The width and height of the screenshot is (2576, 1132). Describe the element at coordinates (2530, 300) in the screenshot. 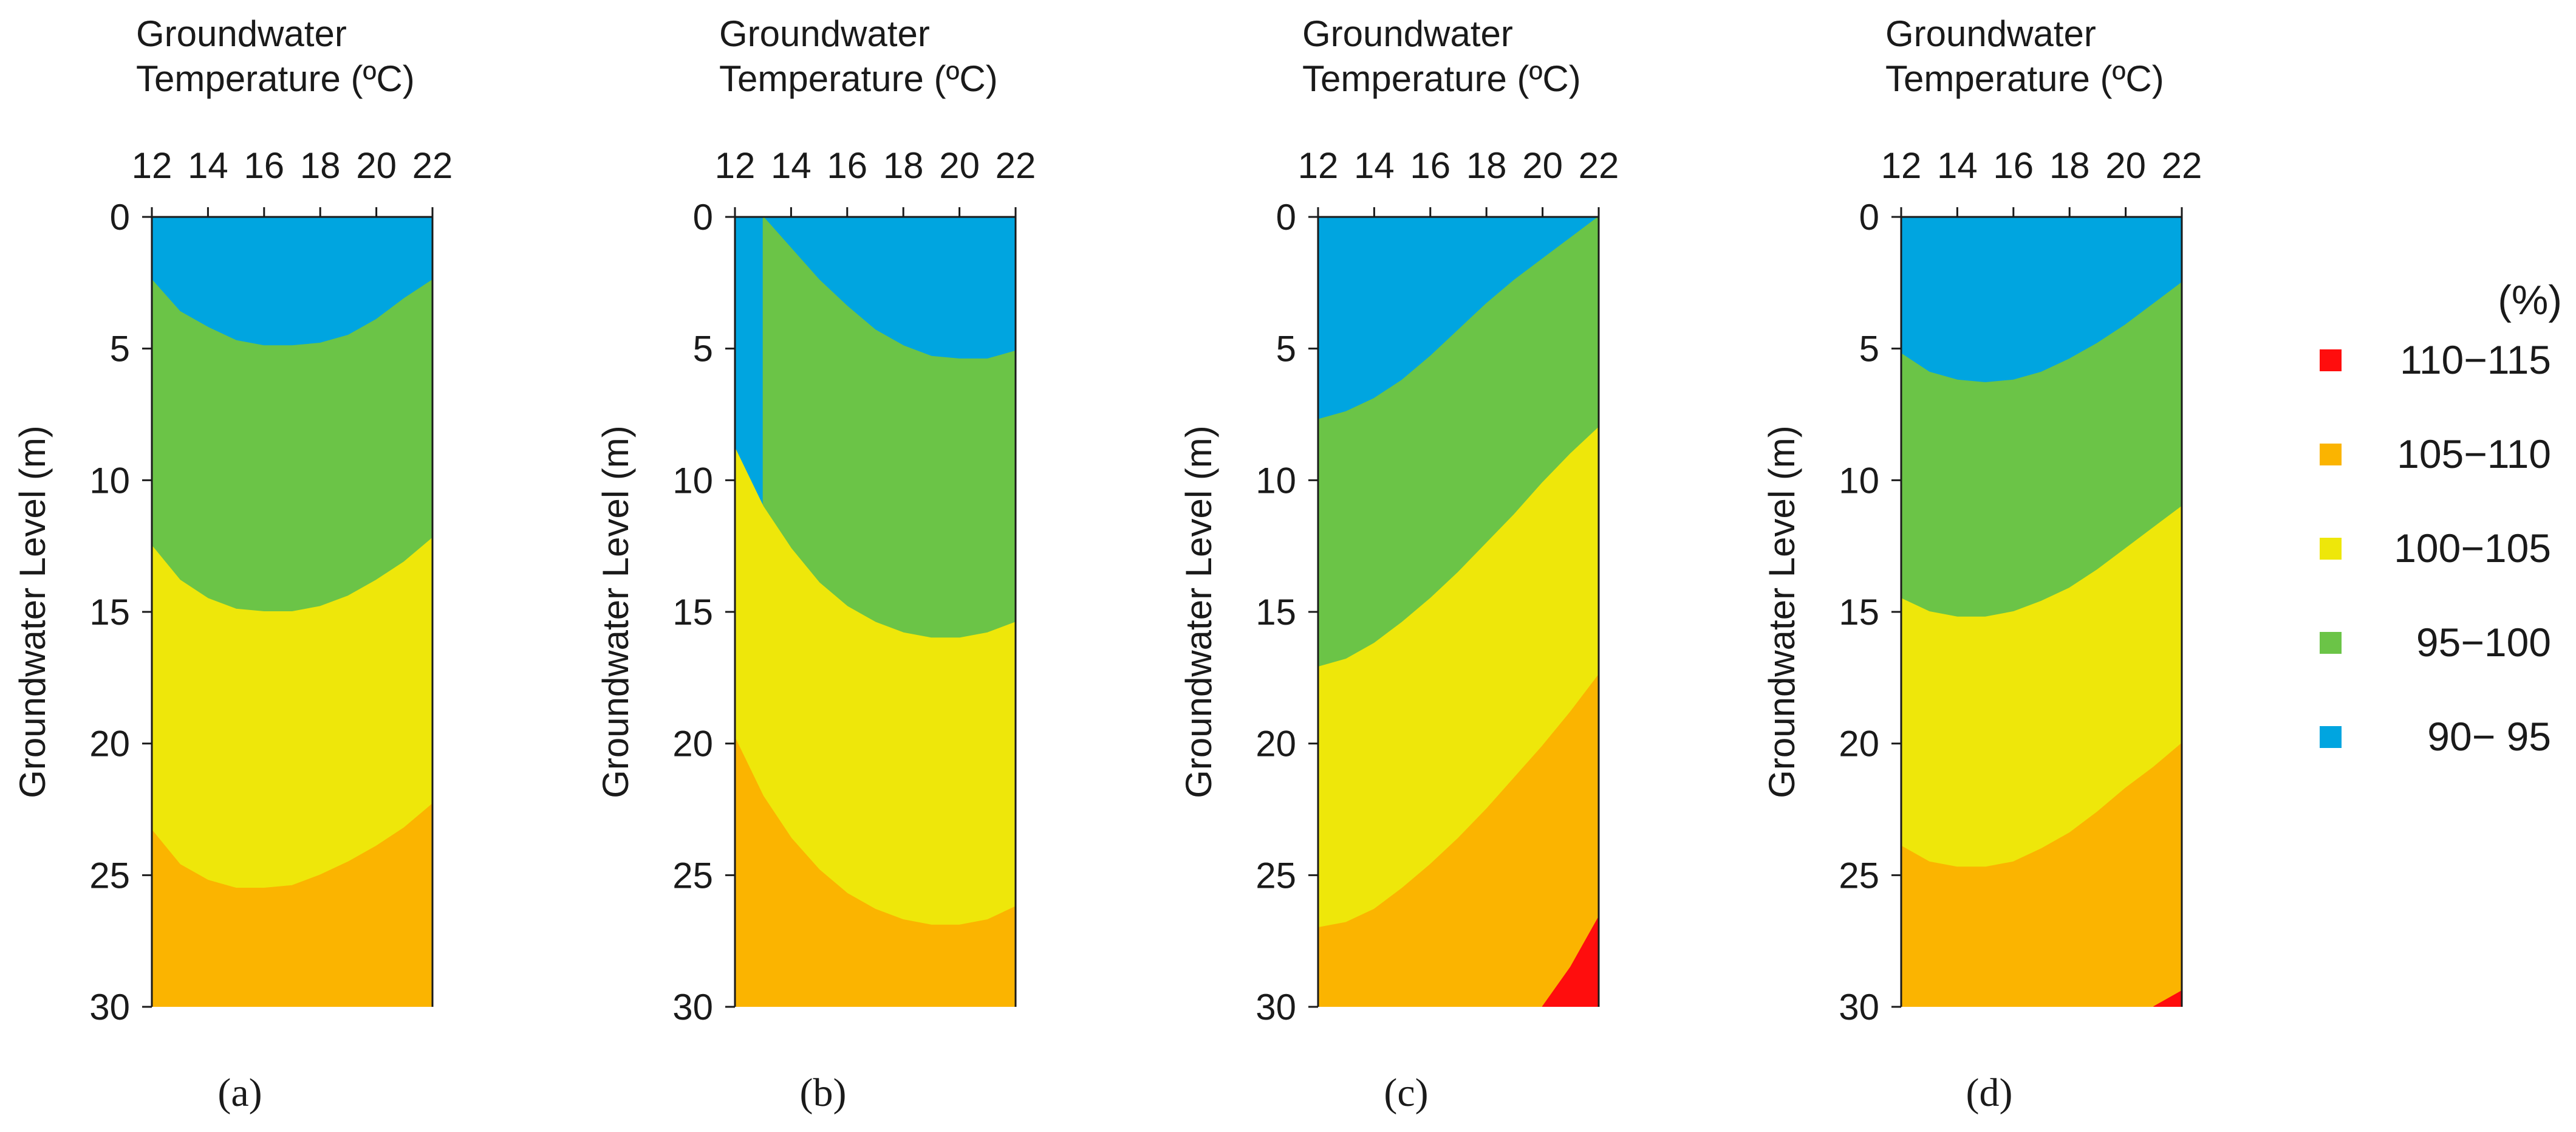

I see `legend-unit: (%)` at that location.